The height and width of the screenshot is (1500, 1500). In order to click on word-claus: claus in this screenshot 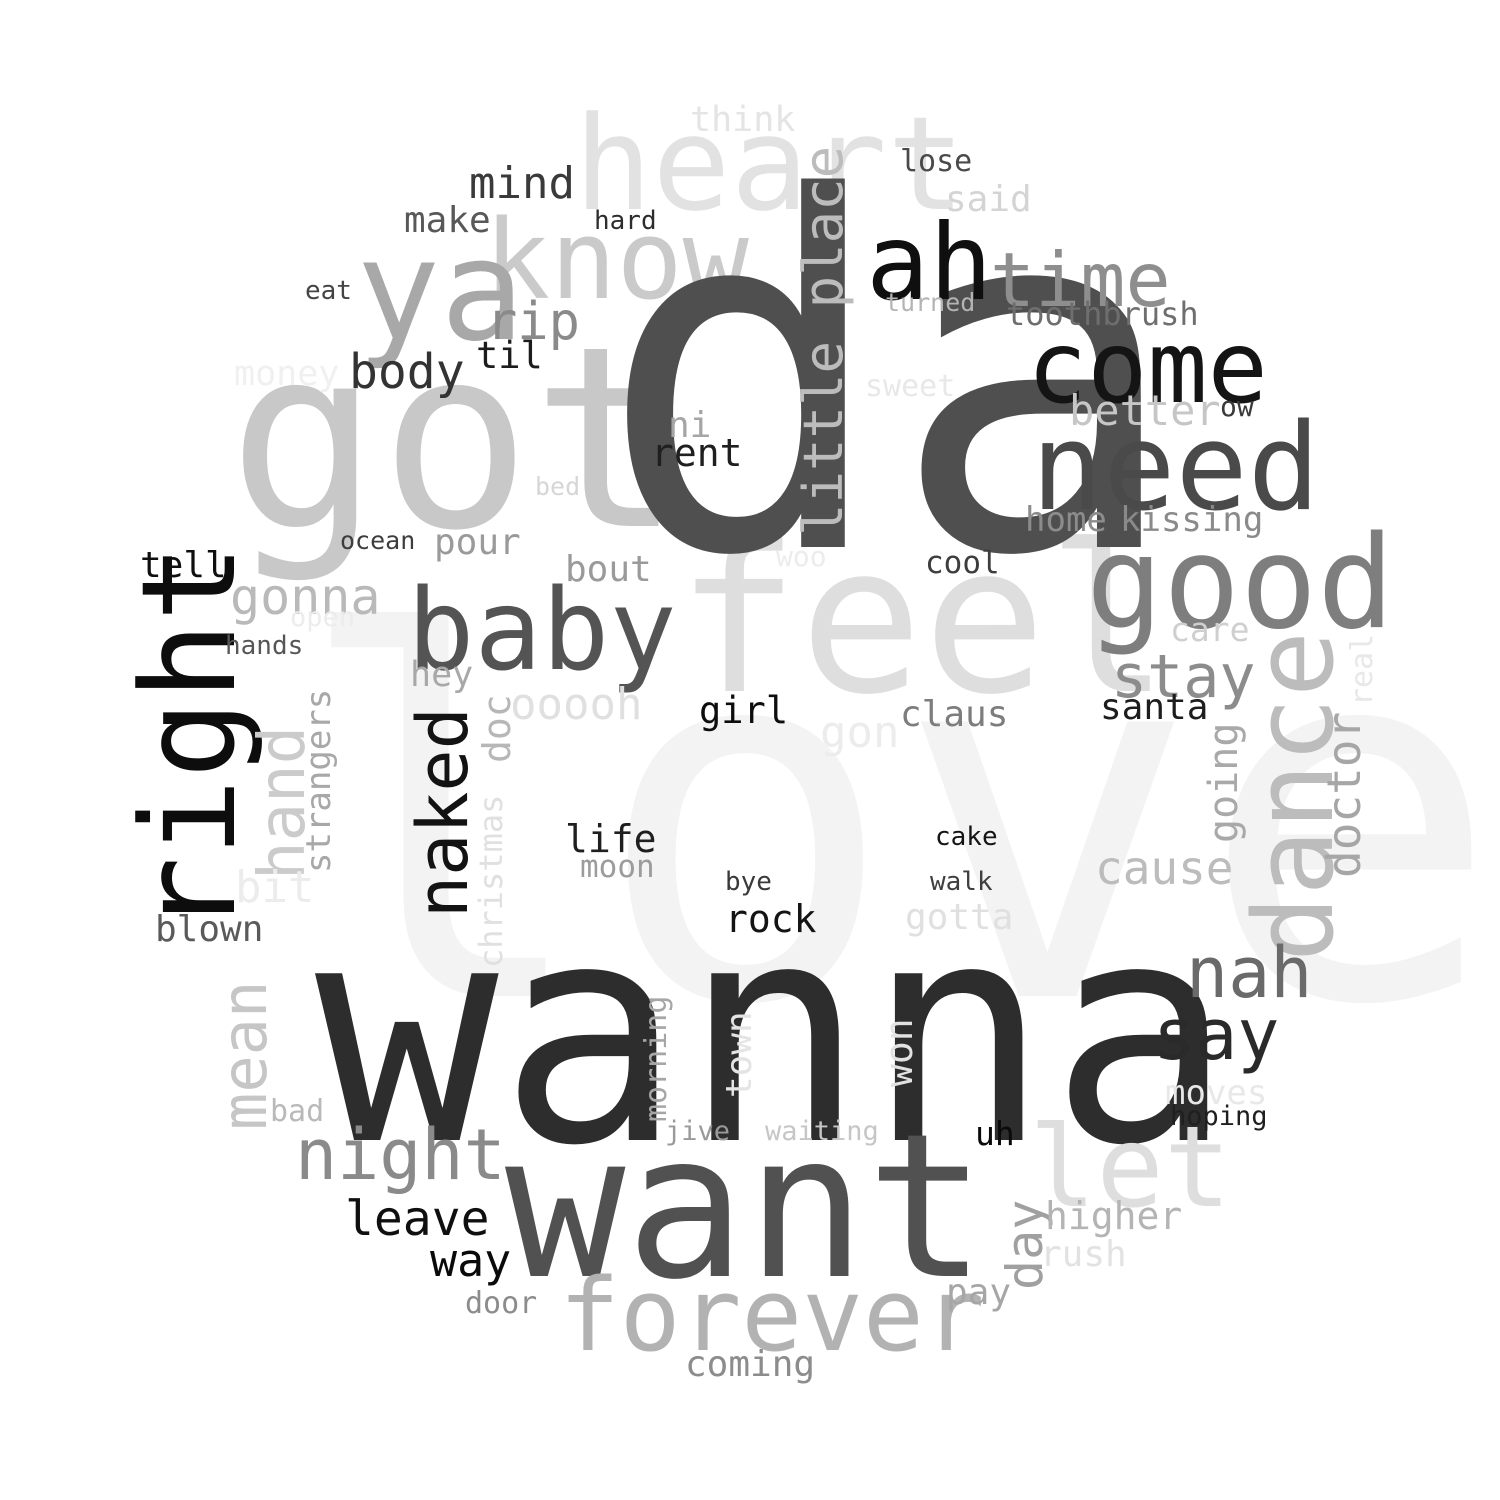, I will do `click(954, 714)`.